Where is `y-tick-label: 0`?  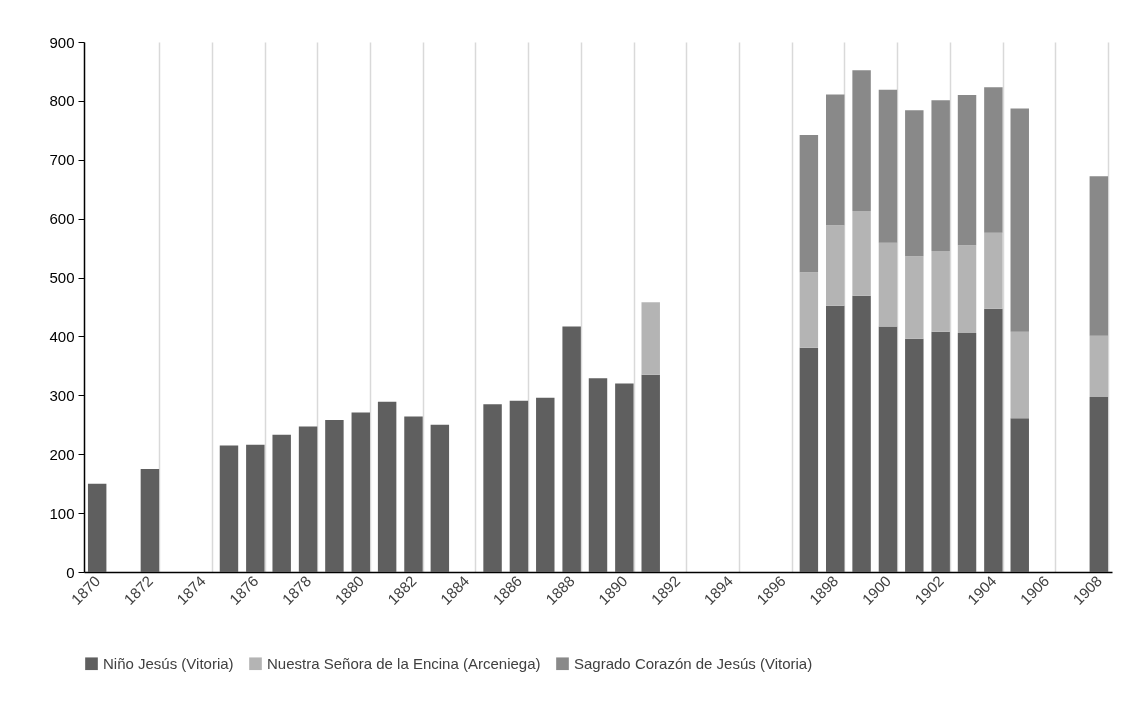 y-tick-label: 0 is located at coordinates (70, 572).